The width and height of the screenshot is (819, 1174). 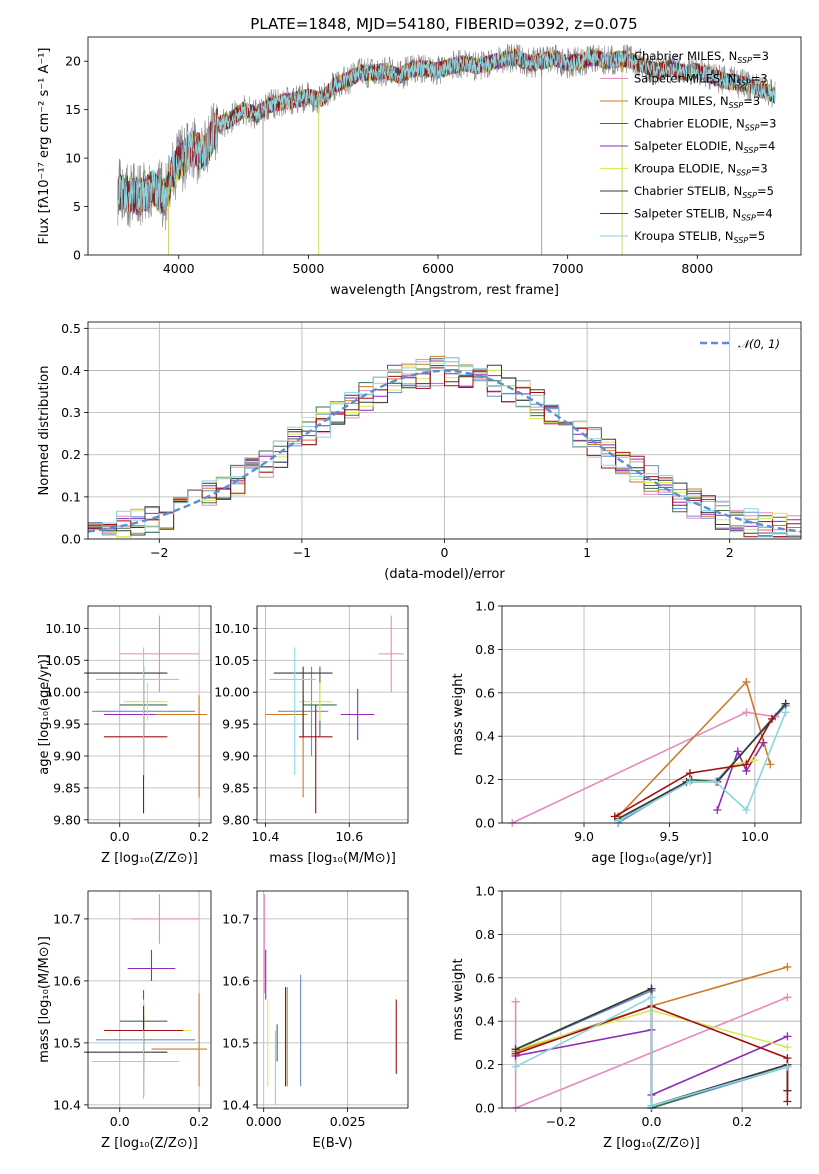 What do you see at coordinates (73, 109) in the screenshot?
I see `y-tick-label: 15` at bounding box center [73, 109].